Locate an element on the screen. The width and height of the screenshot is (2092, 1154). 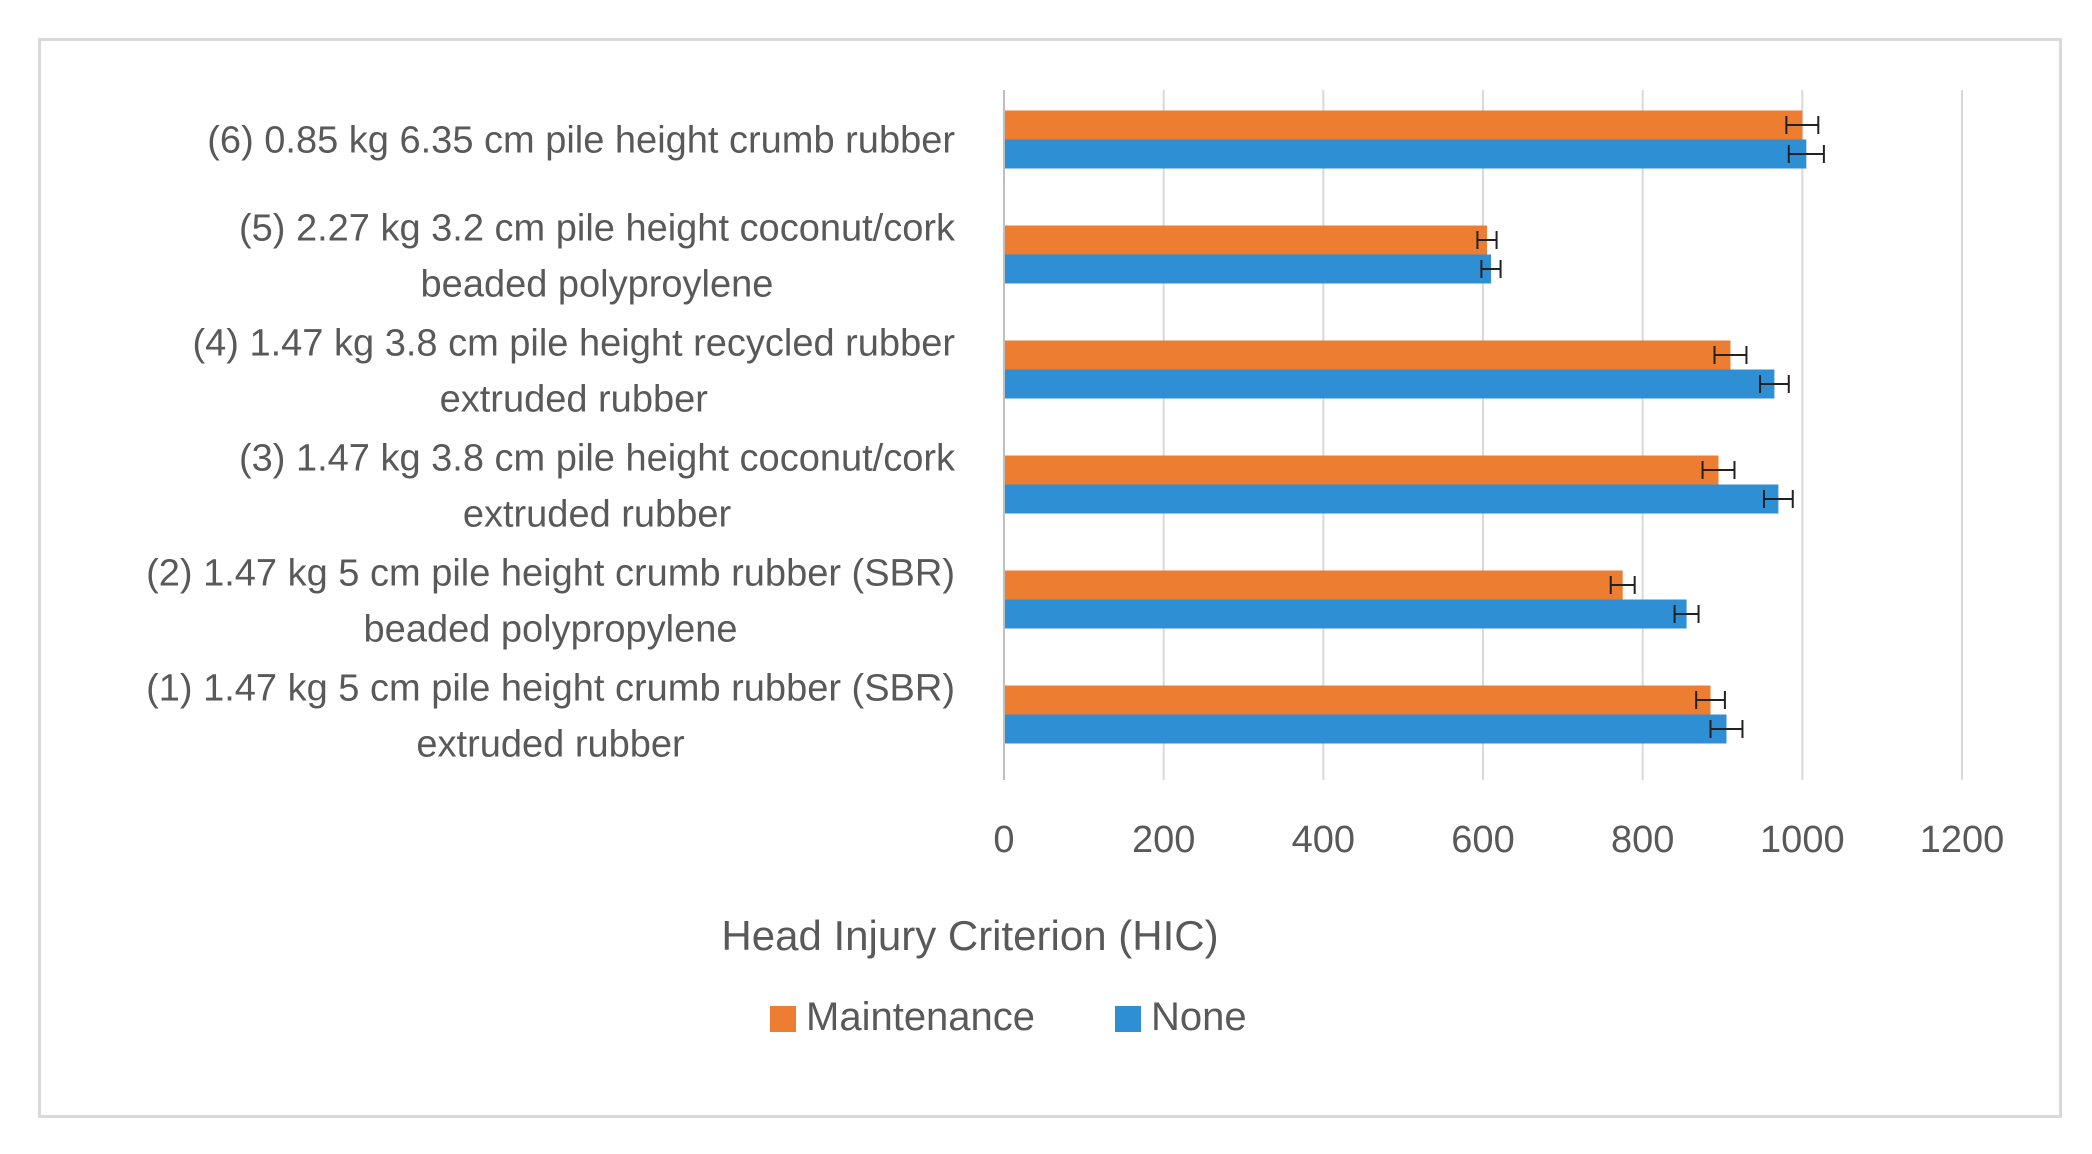
x-tick-label: 1000 is located at coordinates (1802, 840).